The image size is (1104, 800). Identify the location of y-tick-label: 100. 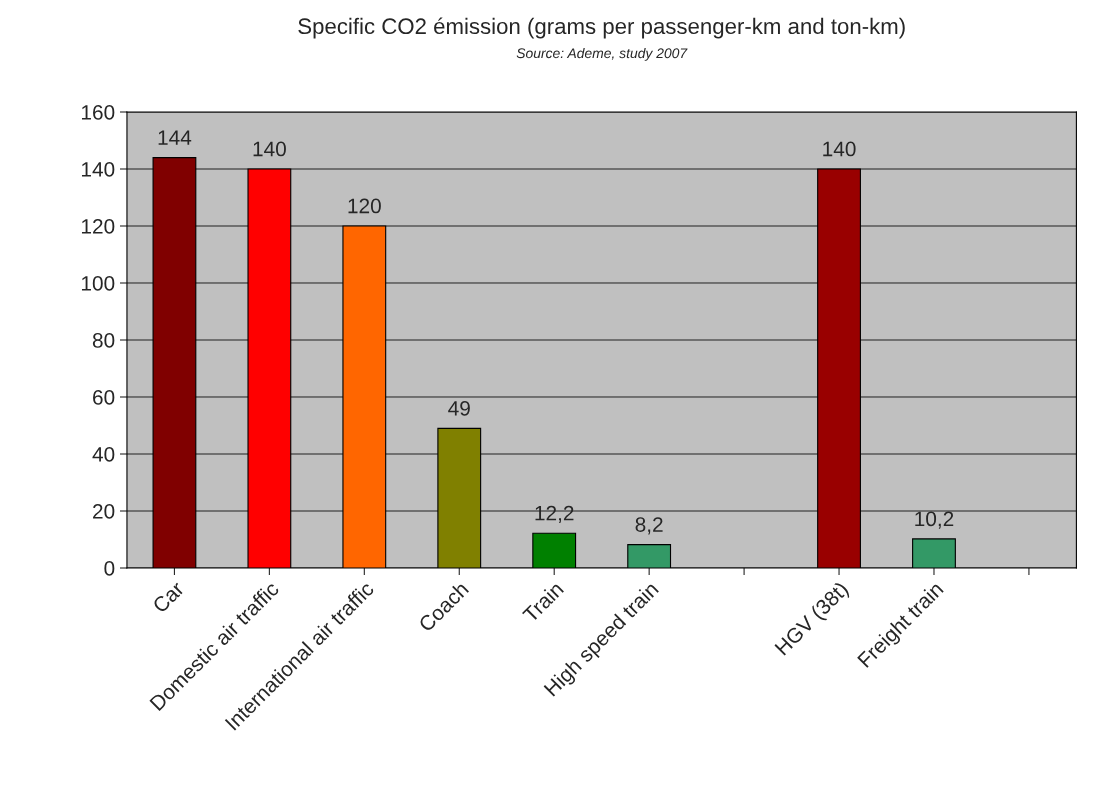
(98, 283).